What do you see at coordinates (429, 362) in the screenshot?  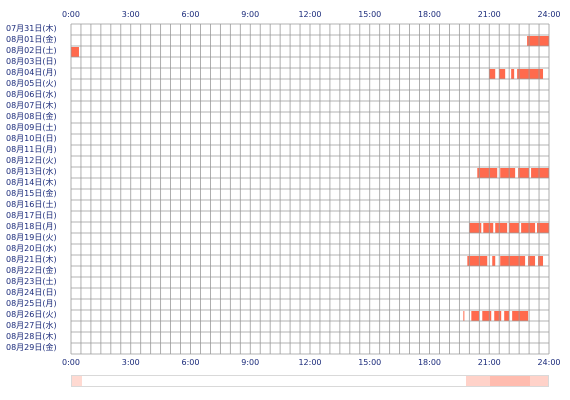 I see `bottom-tick-label: 18:00` at bounding box center [429, 362].